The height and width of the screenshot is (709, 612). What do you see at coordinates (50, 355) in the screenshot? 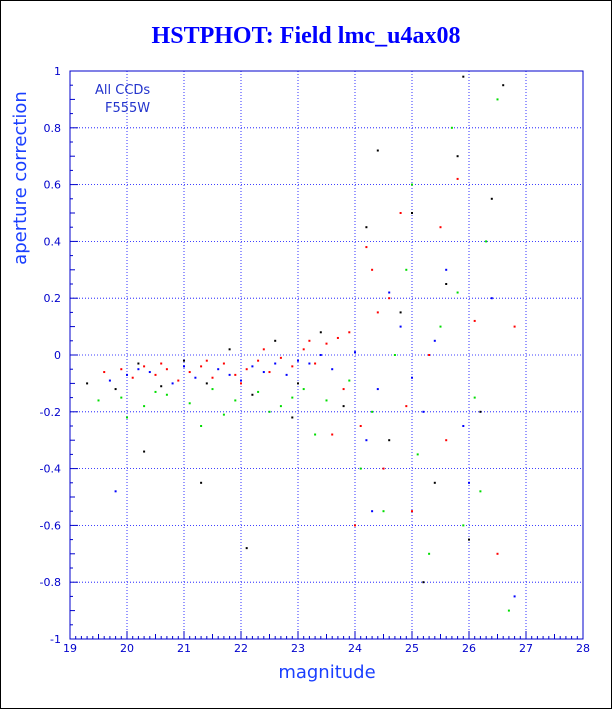
I see `y-tick-labels: -1 -0.8 -0.6 -0.4 -0.2 0 0.2 0.4 0.6 0.8 1` at bounding box center [50, 355].